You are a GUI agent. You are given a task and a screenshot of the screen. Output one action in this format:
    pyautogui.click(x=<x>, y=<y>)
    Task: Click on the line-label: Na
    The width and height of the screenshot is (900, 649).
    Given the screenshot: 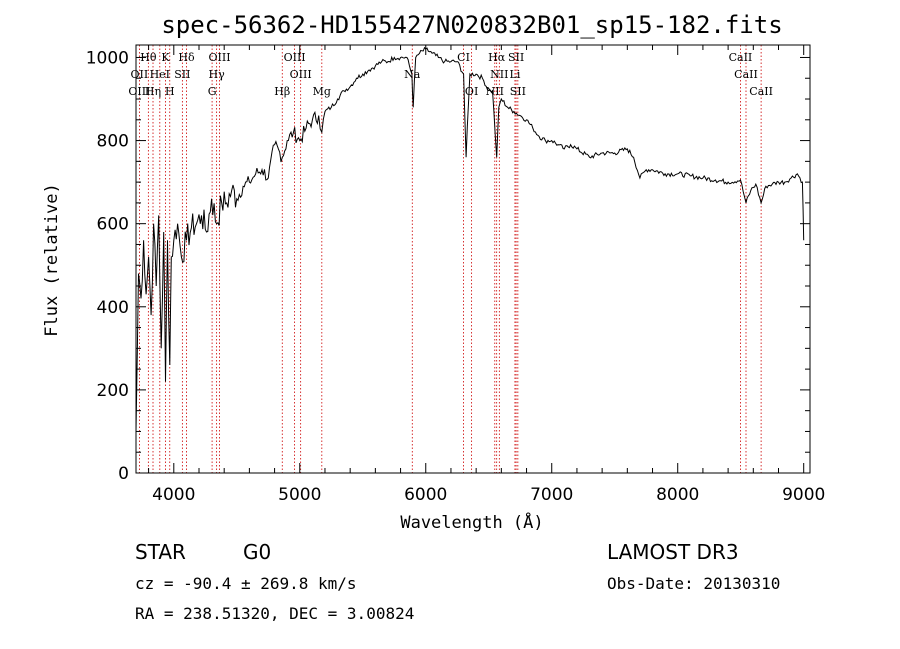 What is the action you would take?
    pyautogui.click(x=412, y=74)
    